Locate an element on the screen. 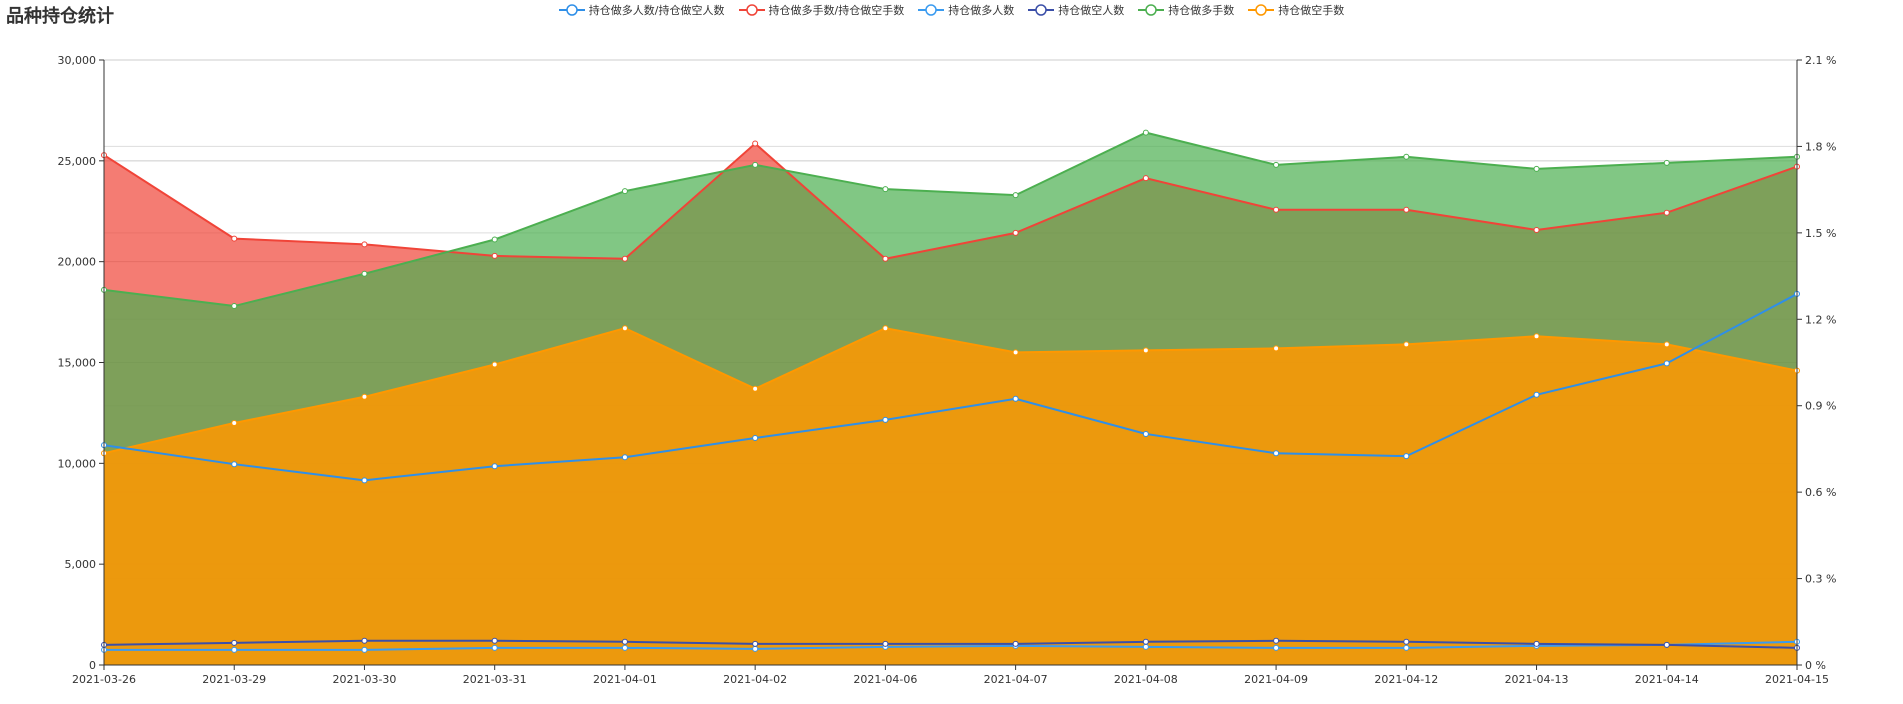 The image size is (1903, 704). right-tick-label: 0.3 % is located at coordinates (1820, 579).